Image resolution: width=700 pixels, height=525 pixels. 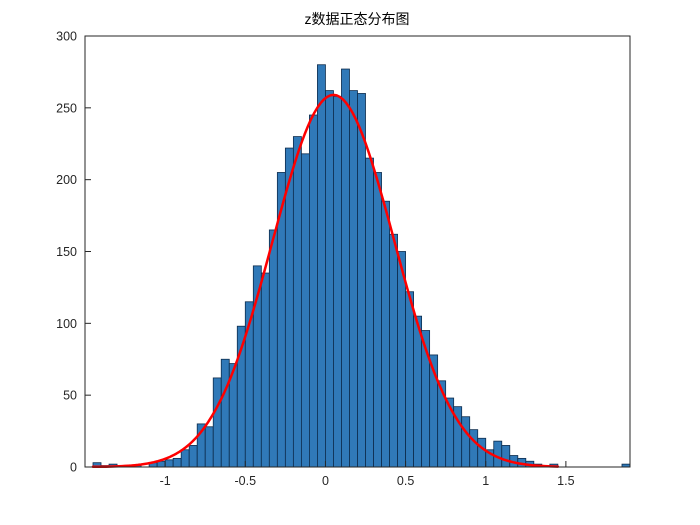 What do you see at coordinates (246, 481) in the screenshot?
I see `x-tick-label: -0.5` at bounding box center [246, 481].